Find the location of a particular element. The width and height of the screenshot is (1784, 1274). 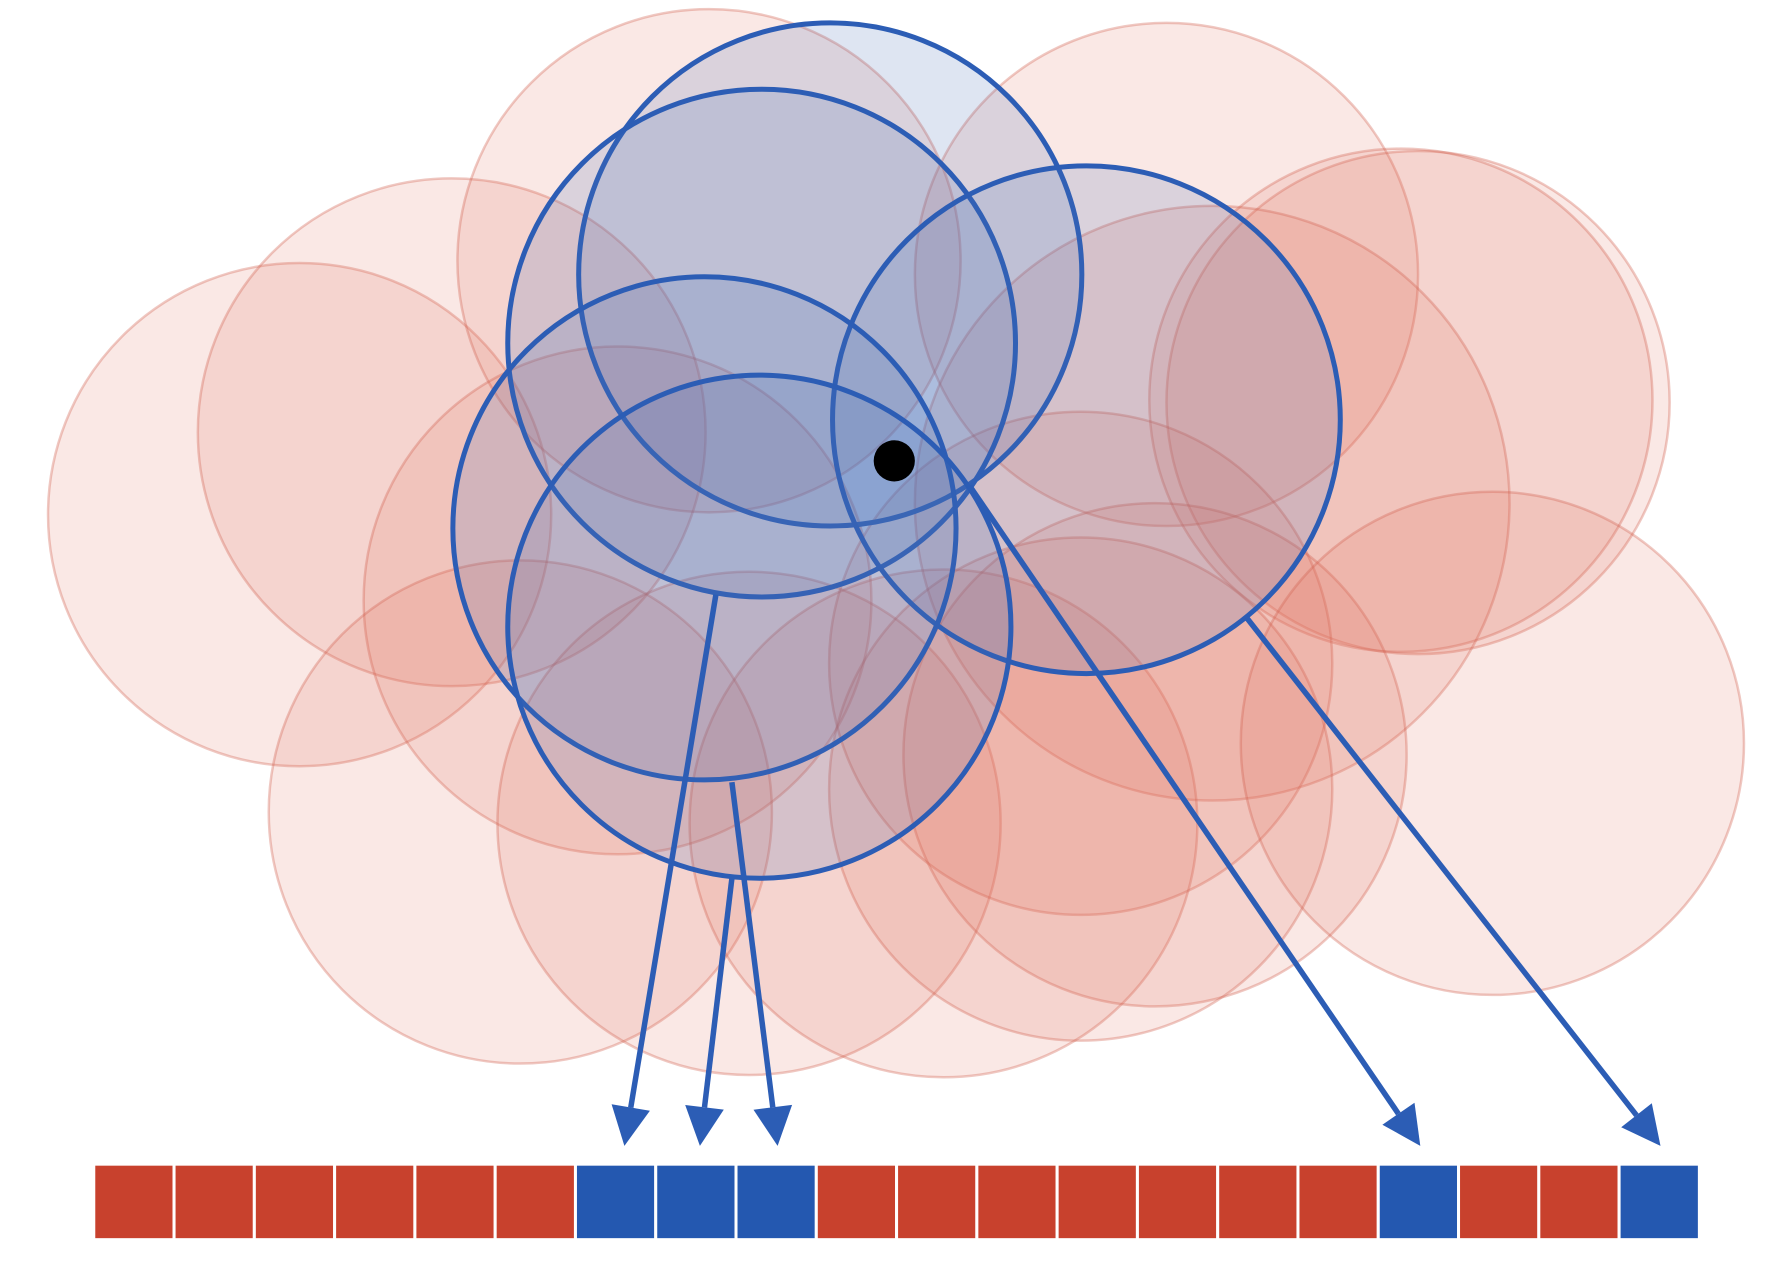

query-point is located at coordinates (894, 461).